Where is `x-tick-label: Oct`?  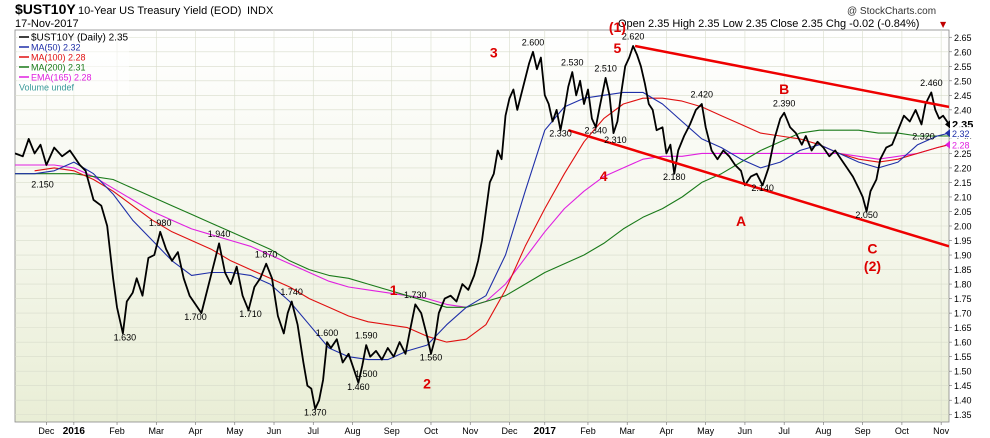
x-tick-label: Oct is located at coordinates (431, 431).